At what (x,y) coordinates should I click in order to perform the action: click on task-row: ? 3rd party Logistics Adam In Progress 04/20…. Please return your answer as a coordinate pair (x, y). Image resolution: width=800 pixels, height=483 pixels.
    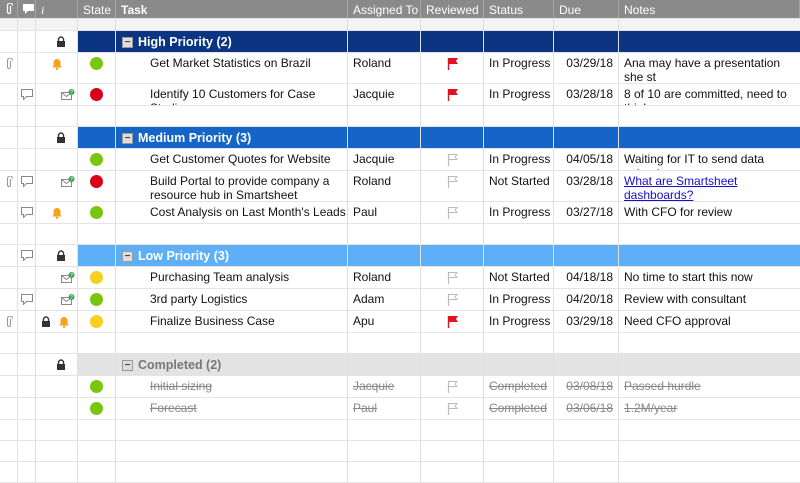
    Looking at the image, I should click on (400, 300).